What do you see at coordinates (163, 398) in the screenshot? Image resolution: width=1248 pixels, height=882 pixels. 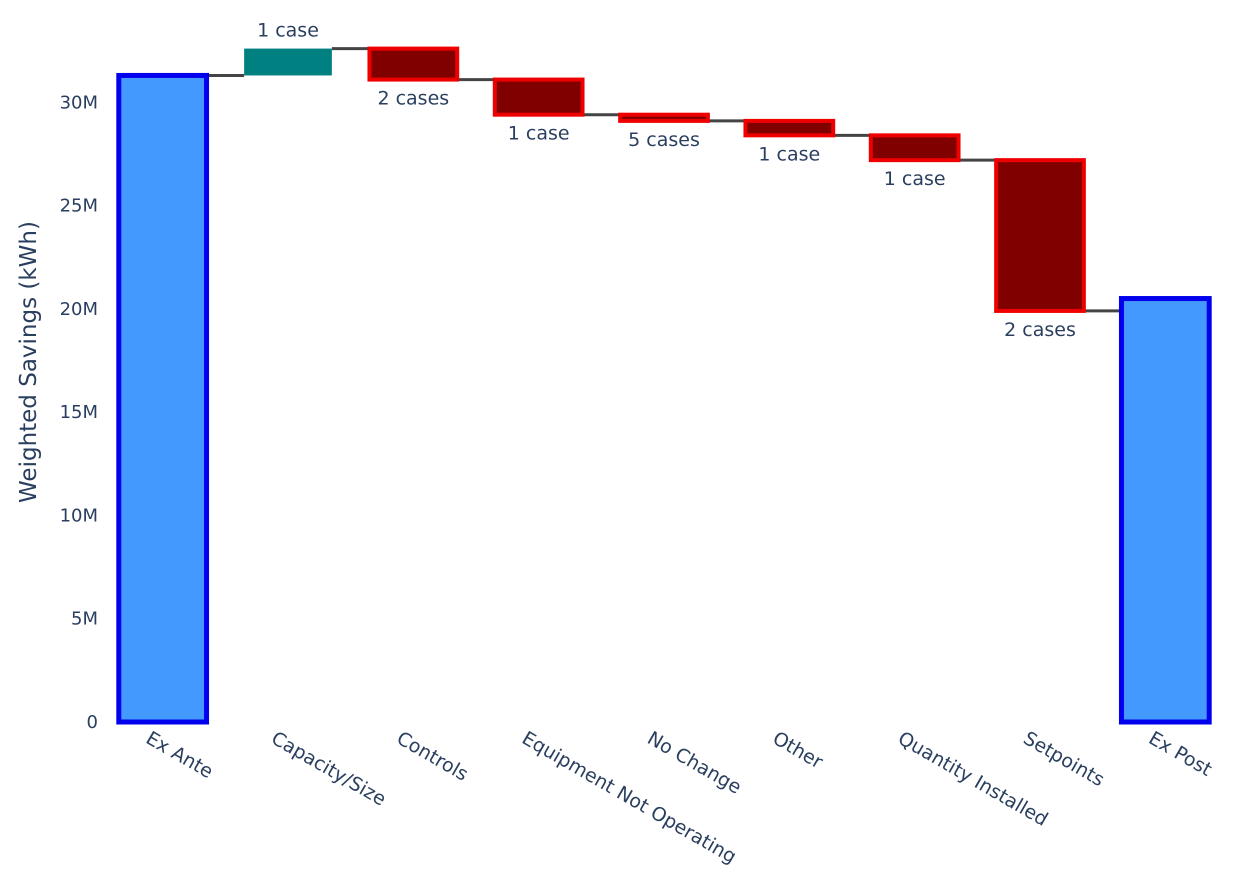 I see `bar-ex-ante` at bounding box center [163, 398].